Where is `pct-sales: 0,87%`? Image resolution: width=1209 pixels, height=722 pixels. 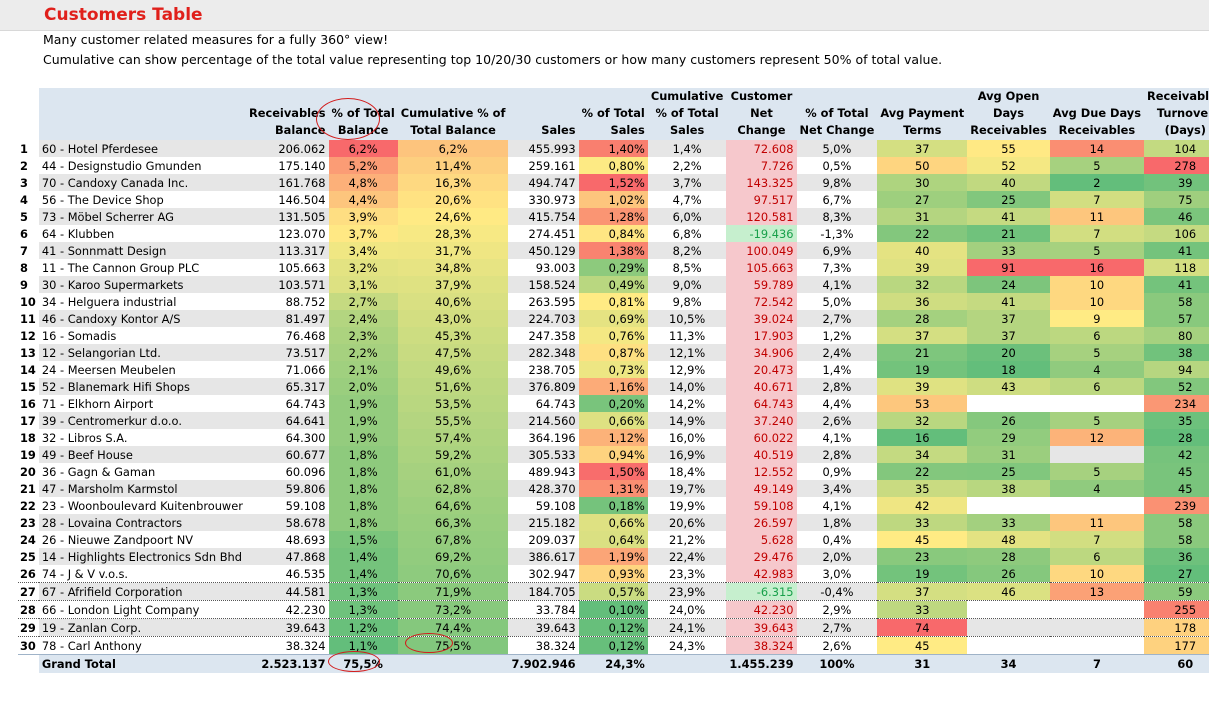
pct-sales: 0,87% is located at coordinates (613, 352).